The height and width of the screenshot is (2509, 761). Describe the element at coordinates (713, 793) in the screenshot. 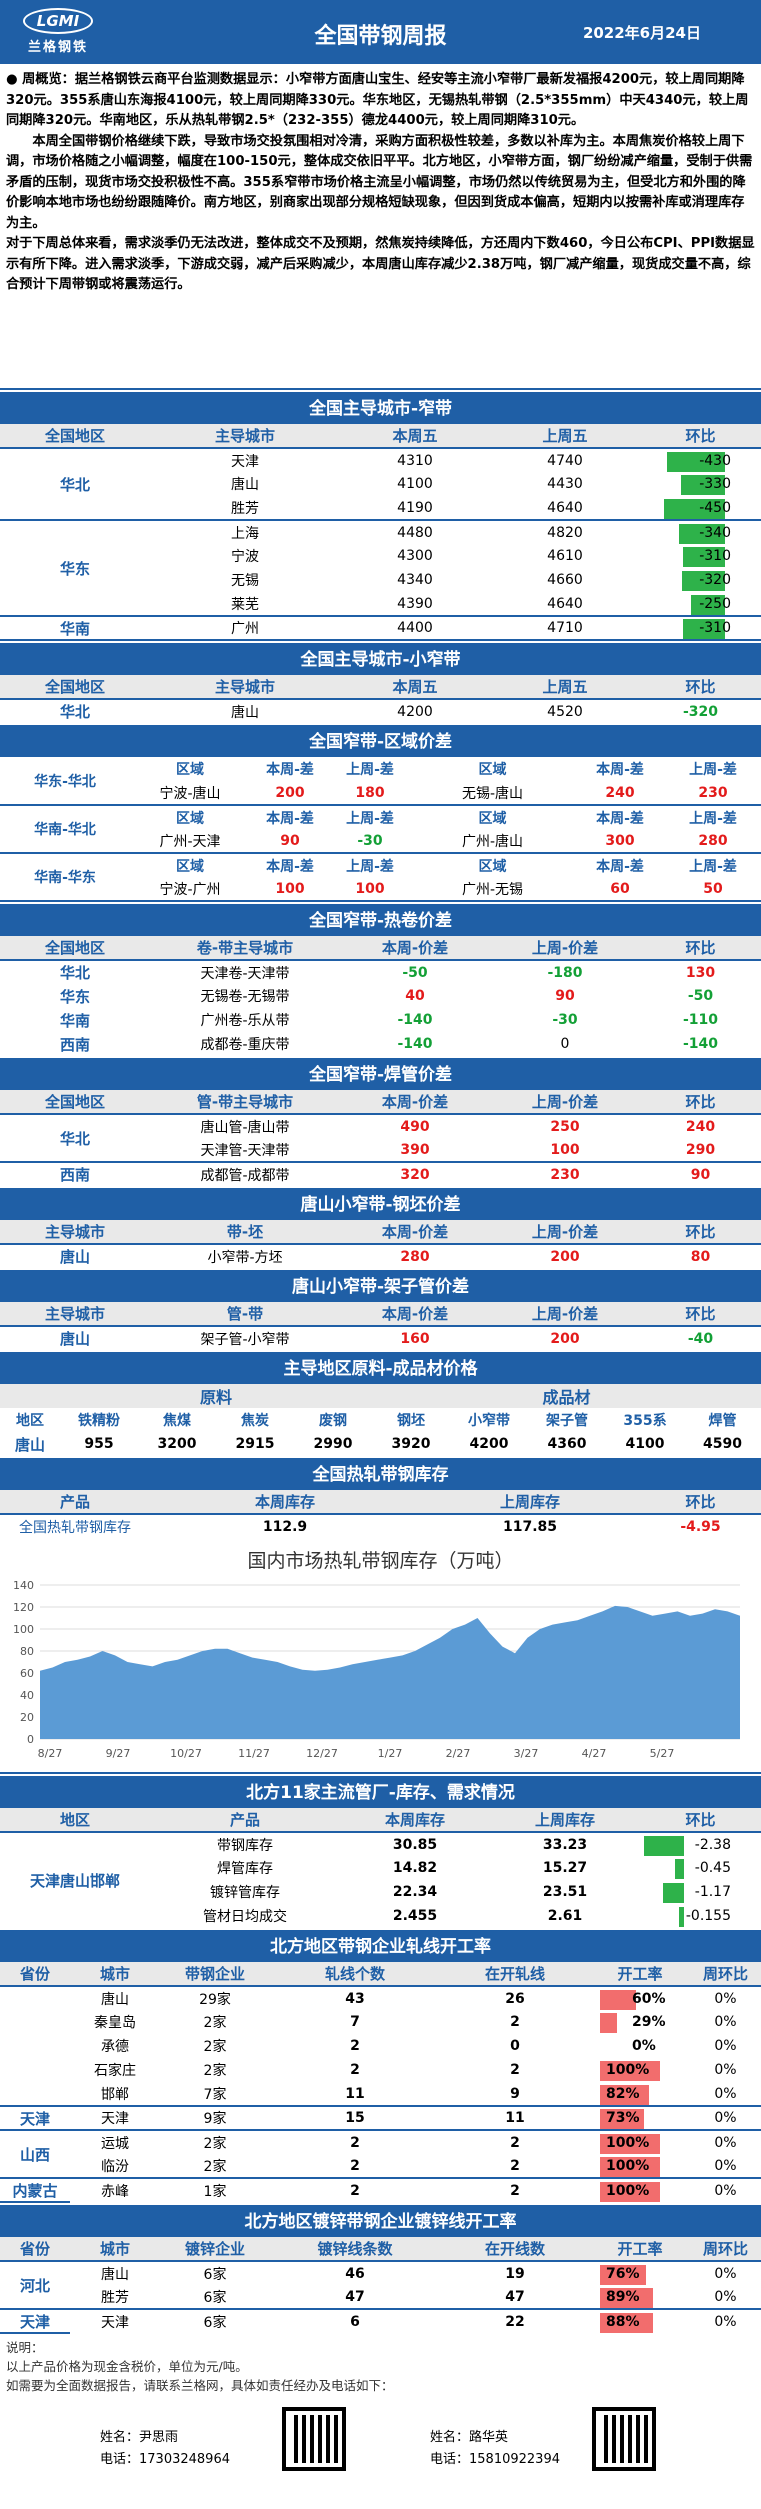

I see `spread-cell: 230` at that location.